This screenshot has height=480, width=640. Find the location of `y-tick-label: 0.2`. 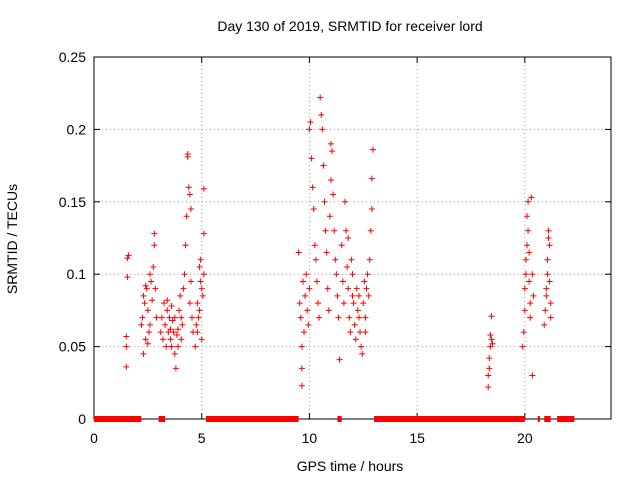

y-tick-label: 0.2 is located at coordinates (77, 129).